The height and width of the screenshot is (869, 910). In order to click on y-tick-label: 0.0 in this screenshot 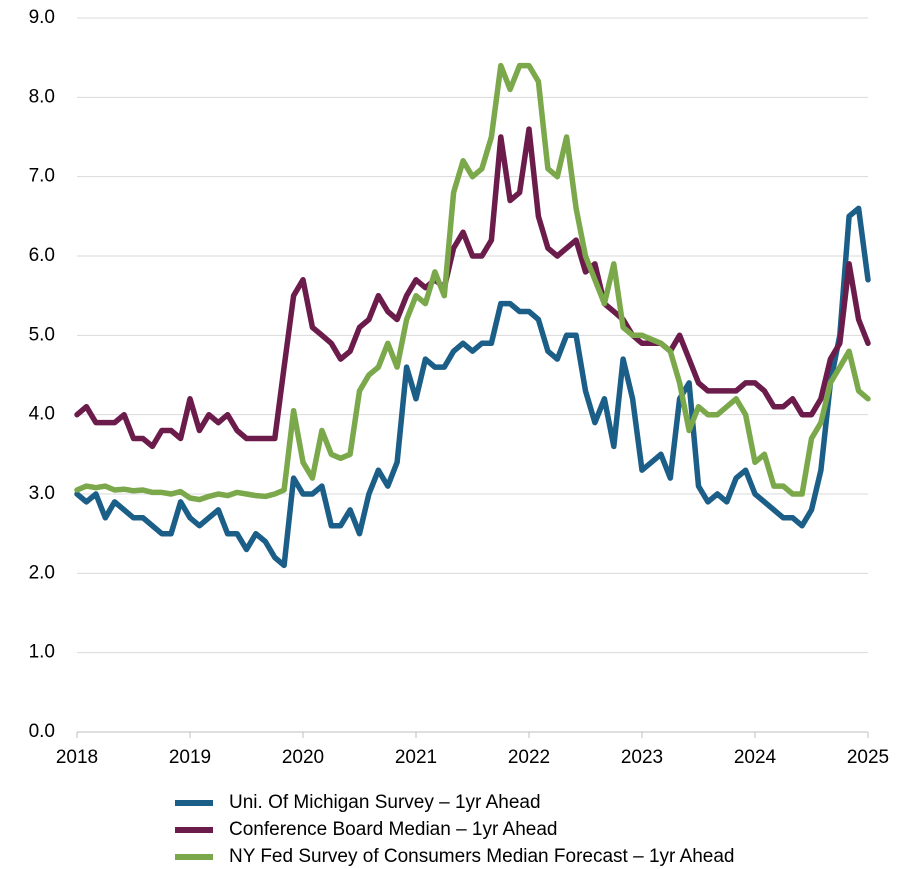, I will do `click(42, 731)`.